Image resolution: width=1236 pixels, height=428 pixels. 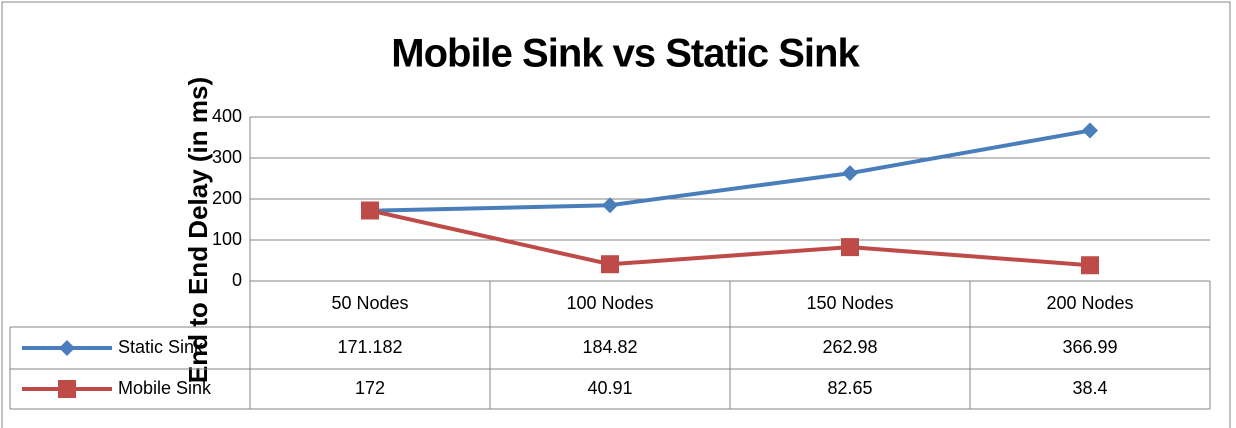 What do you see at coordinates (849, 388) in the screenshot?
I see `table-cell: 82.65` at bounding box center [849, 388].